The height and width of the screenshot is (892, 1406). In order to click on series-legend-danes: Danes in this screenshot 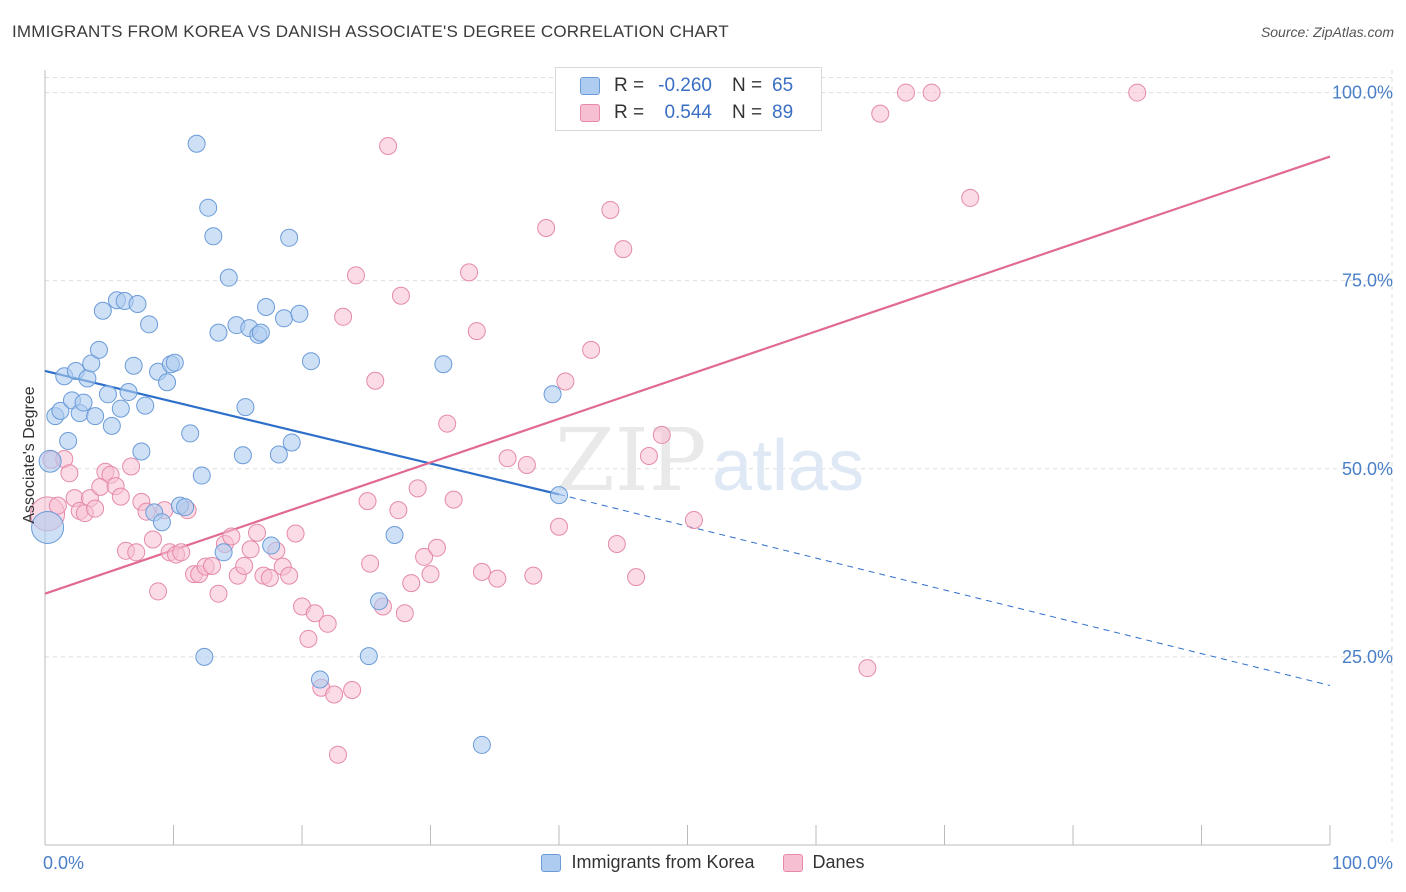, I will do `click(823, 862)`.